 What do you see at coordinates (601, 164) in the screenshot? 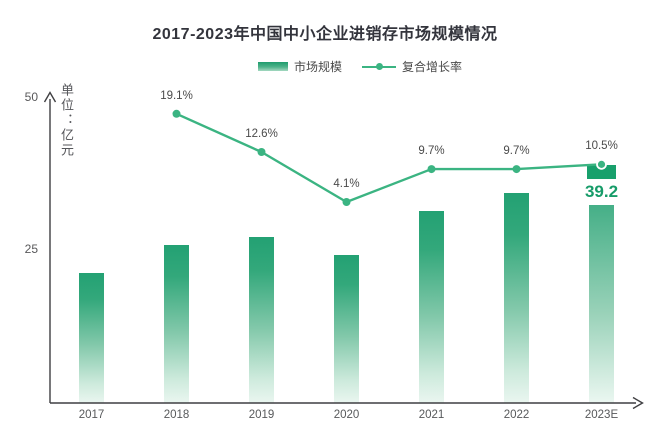
I see `growth-rate-point-2023E` at bounding box center [601, 164].